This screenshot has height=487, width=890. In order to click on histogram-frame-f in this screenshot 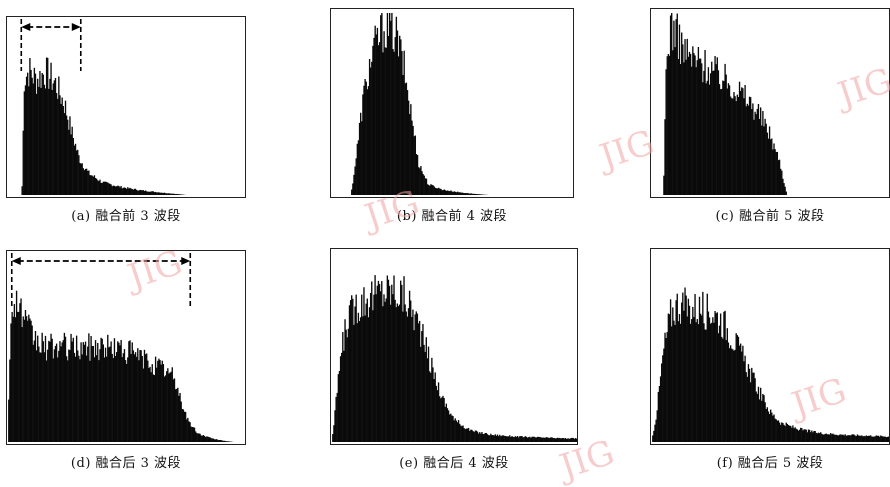, I will do `click(770, 346)`.